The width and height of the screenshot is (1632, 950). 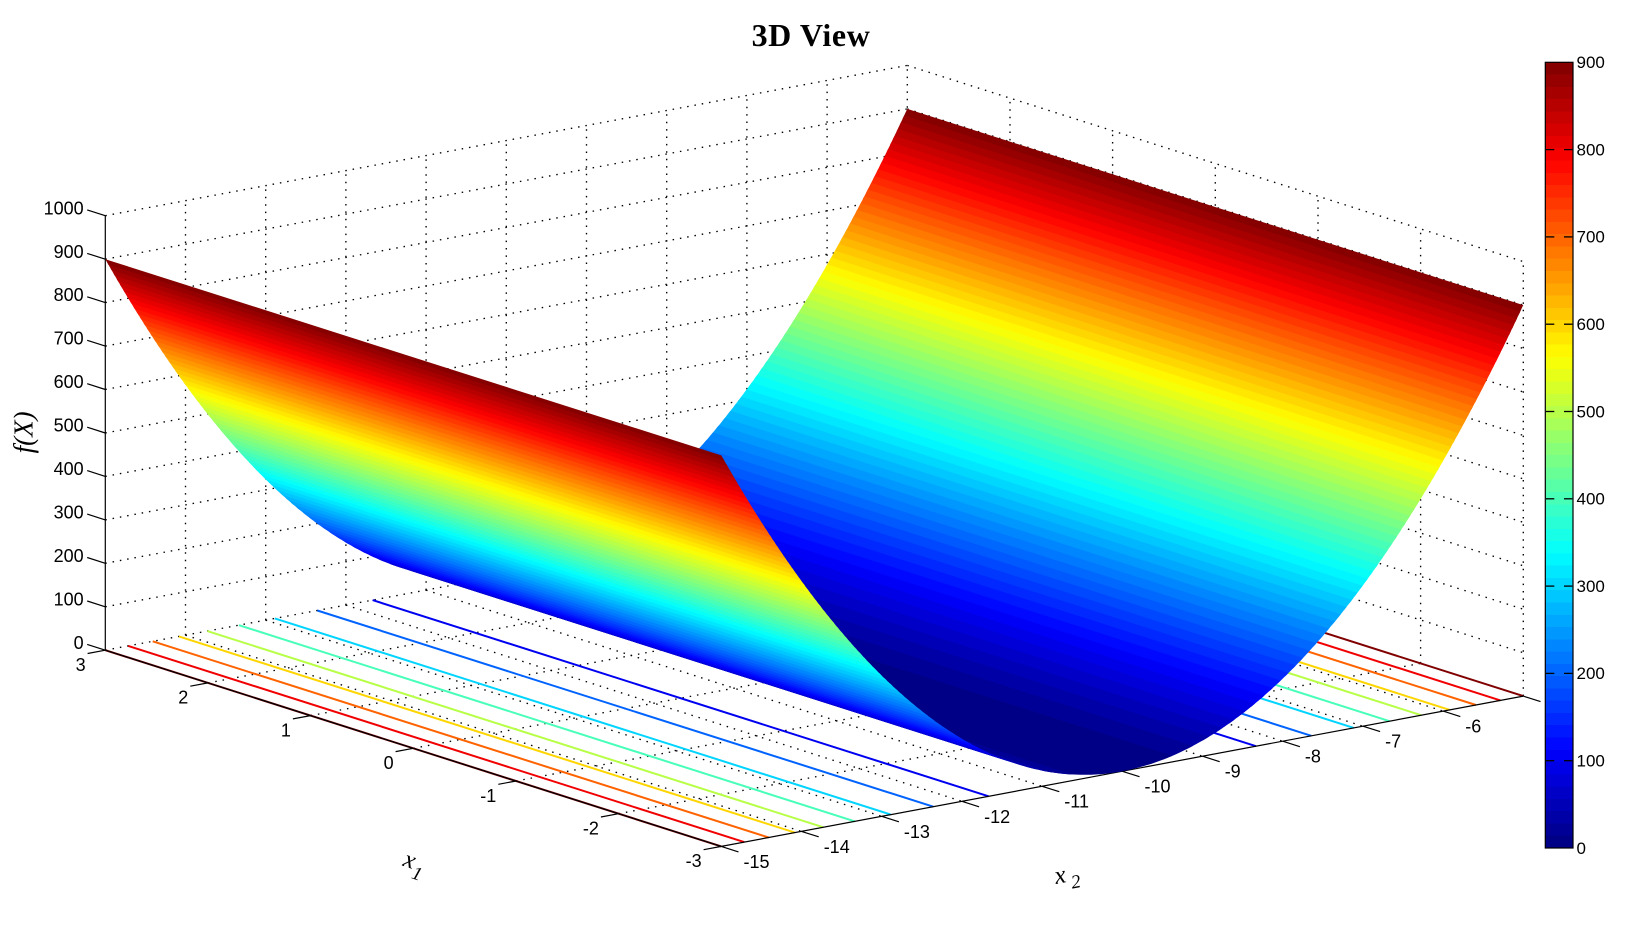 What do you see at coordinates (591, 829) in the screenshot?
I see `svg-text: -2` at bounding box center [591, 829].